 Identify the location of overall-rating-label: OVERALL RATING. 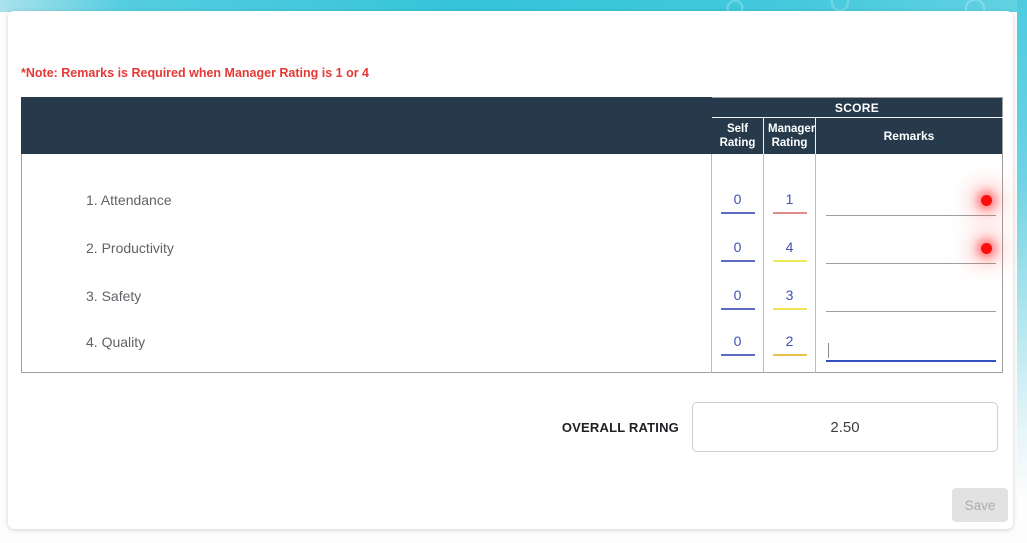
(620, 427).